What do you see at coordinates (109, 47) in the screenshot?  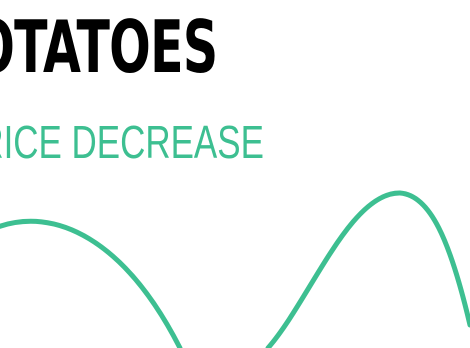 I see `page-title: POTATOES` at bounding box center [109, 47].